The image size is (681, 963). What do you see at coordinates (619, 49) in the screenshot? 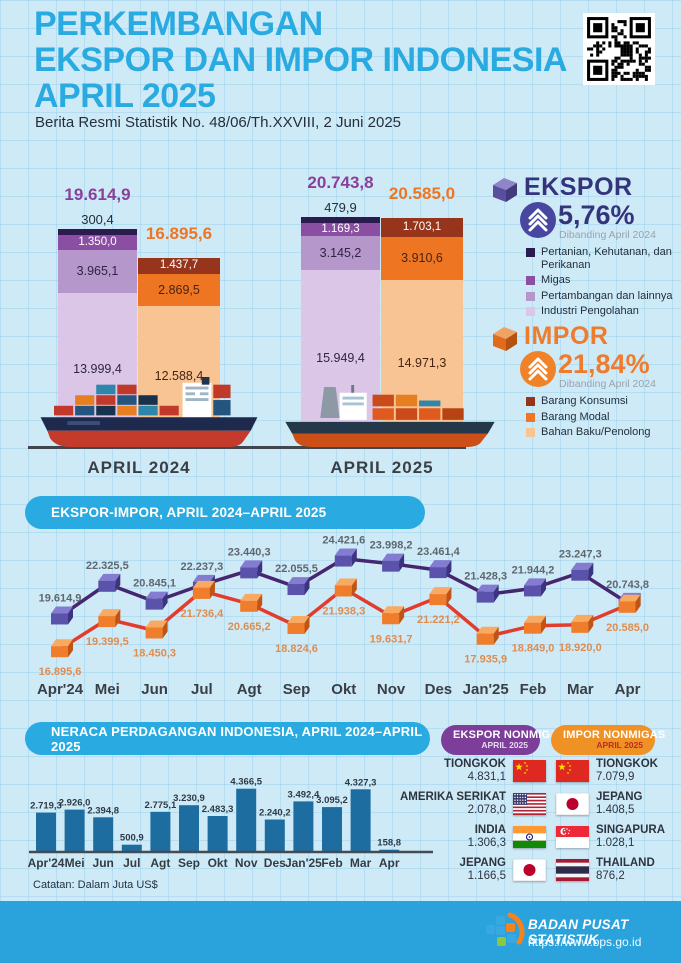
I see `qr-code` at bounding box center [619, 49].